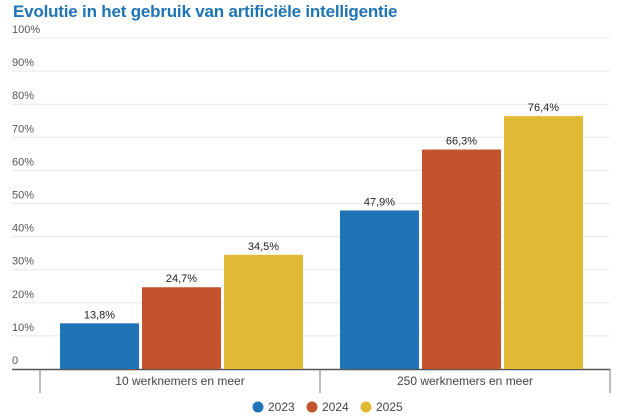 The height and width of the screenshot is (418, 627). Describe the element at coordinates (23, 196) in the screenshot. I see `y-tick-label: 50%` at that location.